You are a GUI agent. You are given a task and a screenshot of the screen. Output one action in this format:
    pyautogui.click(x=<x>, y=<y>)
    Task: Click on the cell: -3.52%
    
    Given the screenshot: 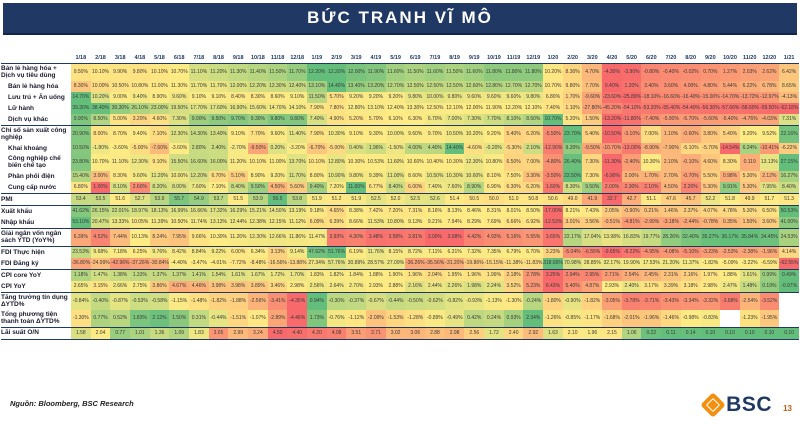 What is the action you would take?
    pyautogui.click(x=769, y=301)
    